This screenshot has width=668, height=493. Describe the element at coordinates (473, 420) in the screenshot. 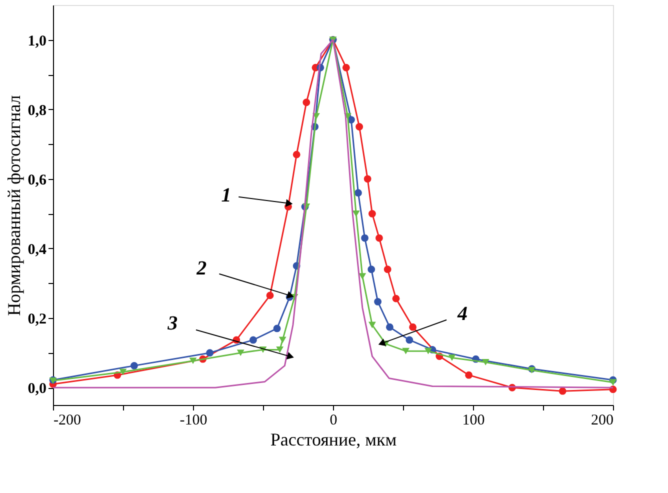

I see `x-tick-label: 100` at that location.